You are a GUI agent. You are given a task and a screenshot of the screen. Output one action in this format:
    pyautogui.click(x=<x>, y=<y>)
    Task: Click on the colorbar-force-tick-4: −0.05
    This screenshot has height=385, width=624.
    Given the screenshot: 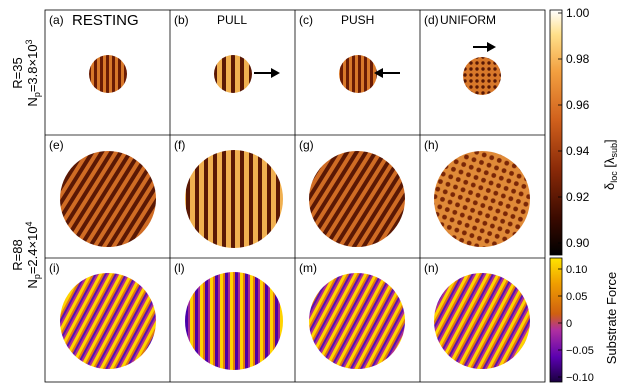 What is the action you would take?
    pyautogui.click(x=580, y=351)
    